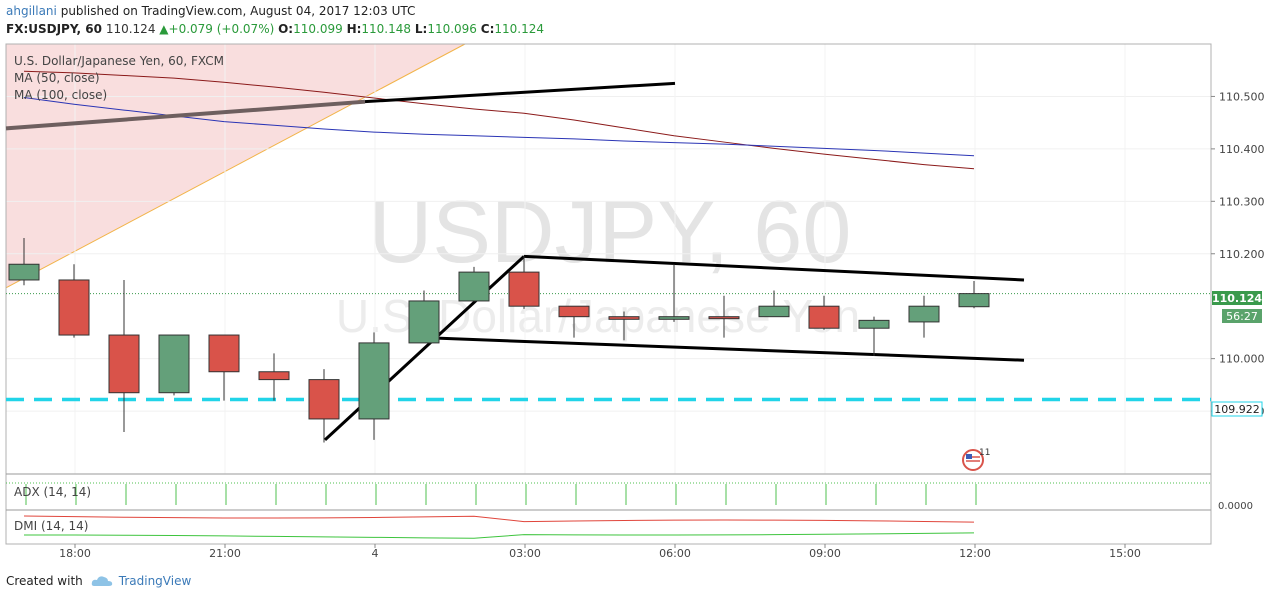 This screenshot has width=1269, height=599. What do you see at coordinates (452, 29) in the screenshot?
I see `low-value: 110.096` at bounding box center [452, 29].